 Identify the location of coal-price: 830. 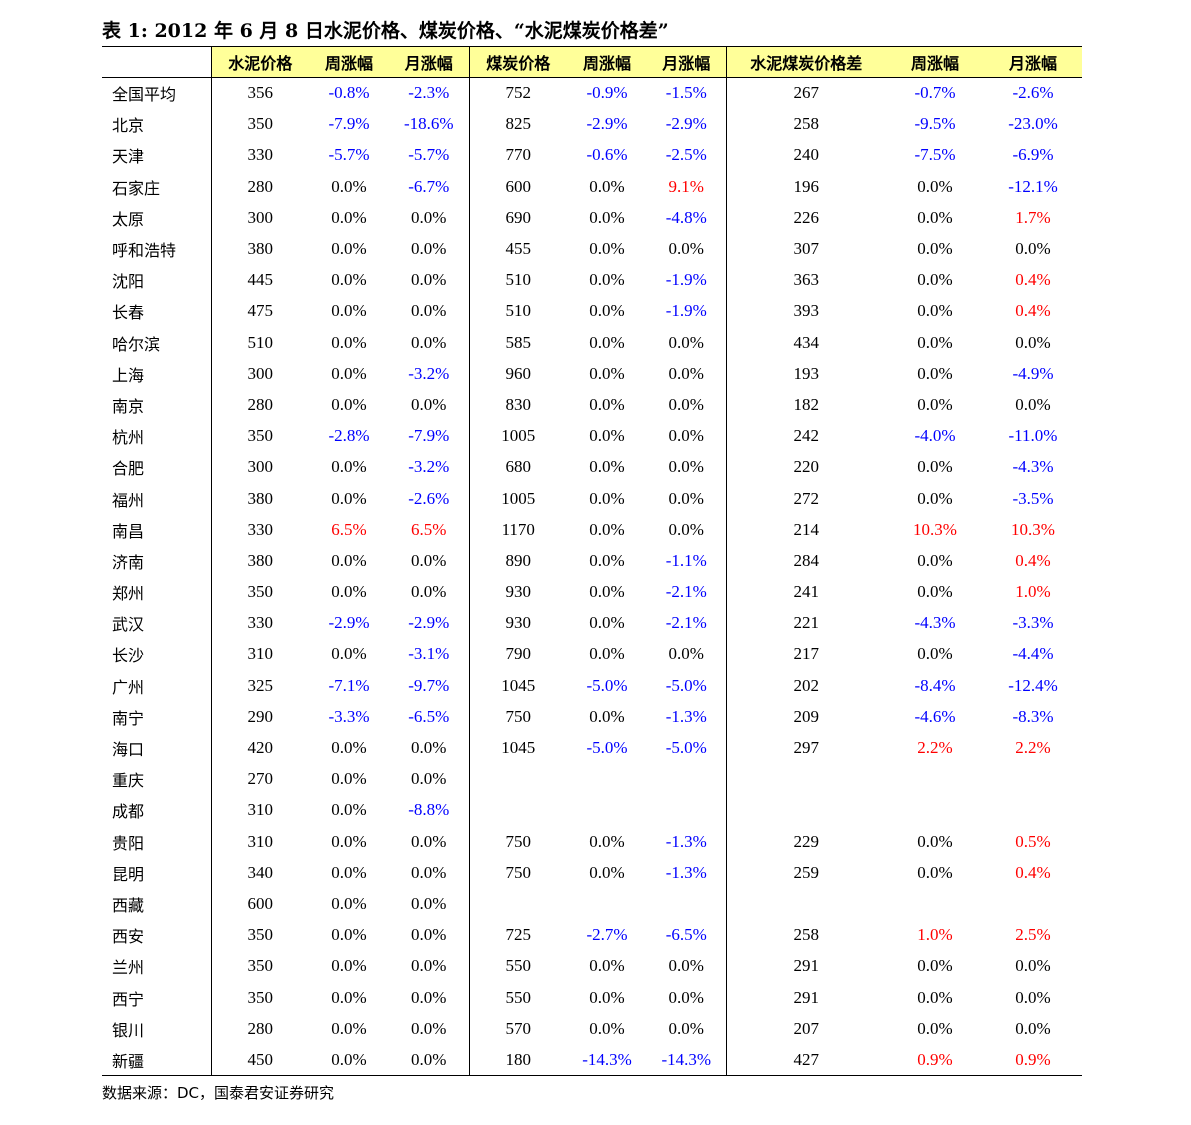
(517, 405).